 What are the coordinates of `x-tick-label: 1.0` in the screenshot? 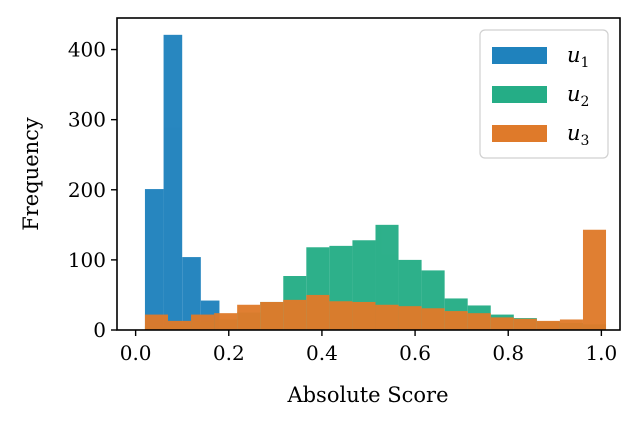 It's located at (601, 353).